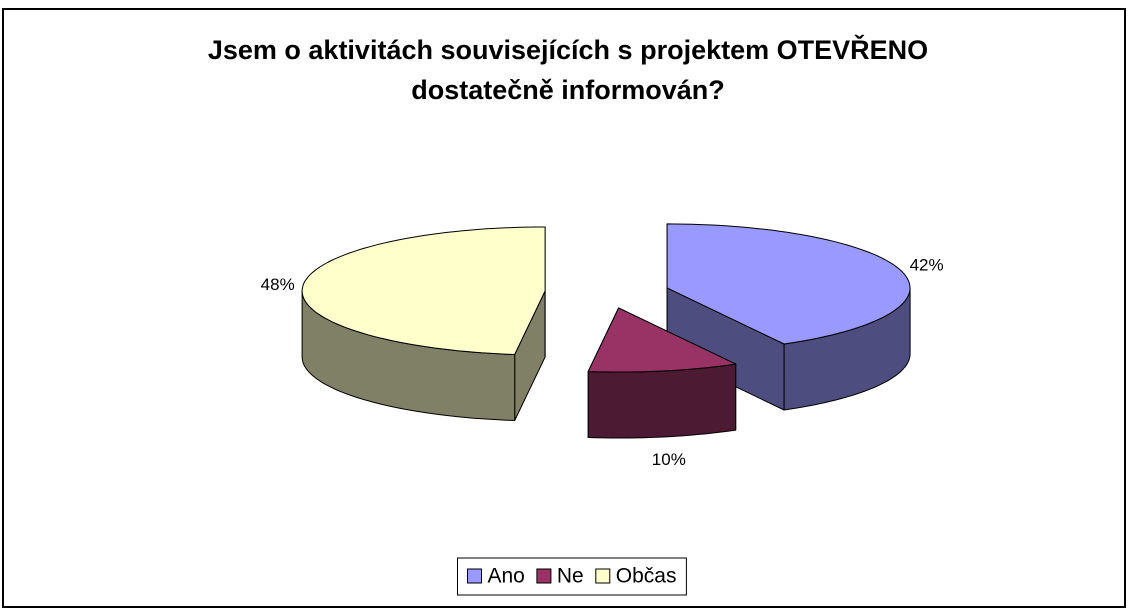 Image resolution: width=1136 pixels, height=608 pixels. What do you see at coordinates (278, 284) in the screenshot?
I see `data-label: 48%` at bounding box center [278, 284].